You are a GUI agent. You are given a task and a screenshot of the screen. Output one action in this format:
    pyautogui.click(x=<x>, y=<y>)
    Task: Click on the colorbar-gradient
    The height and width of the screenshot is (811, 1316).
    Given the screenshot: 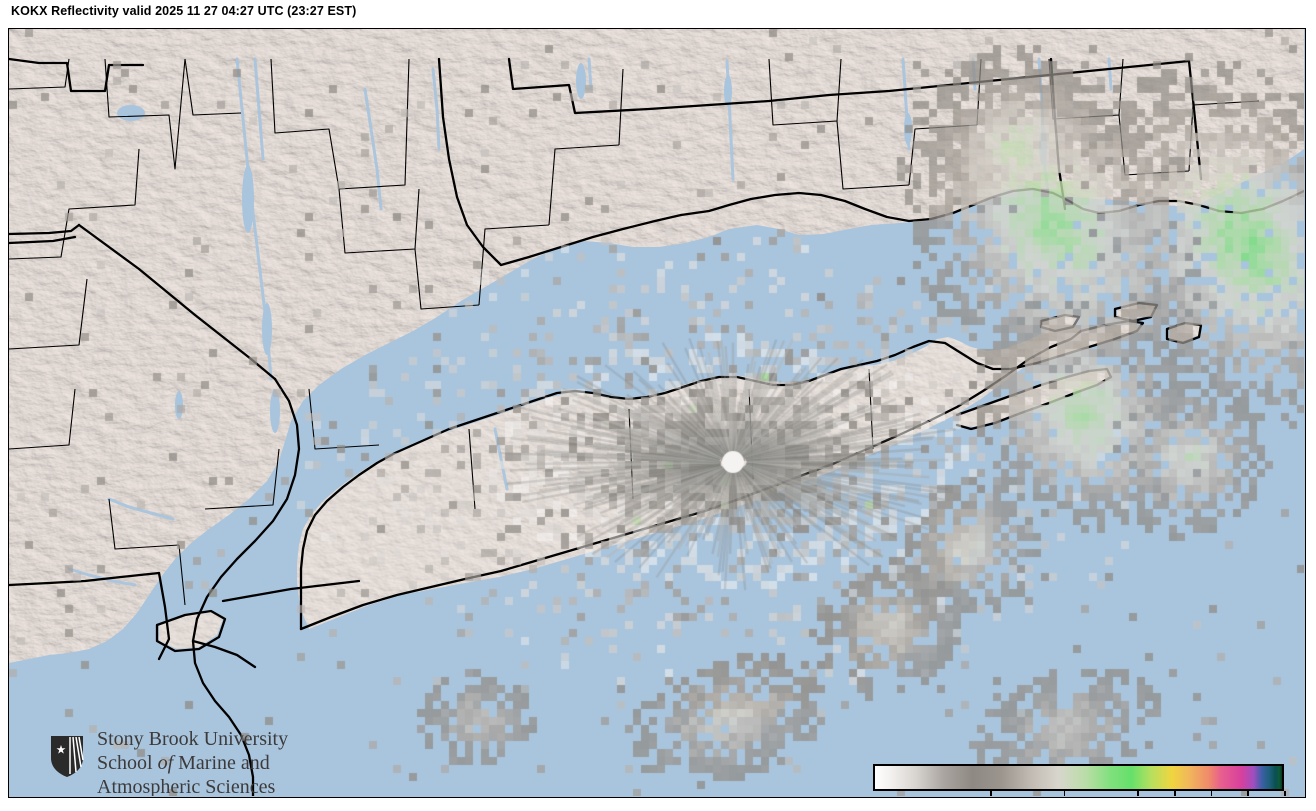 What is the action you would take?
    pyautogui.click(x=1078, y=777)
    